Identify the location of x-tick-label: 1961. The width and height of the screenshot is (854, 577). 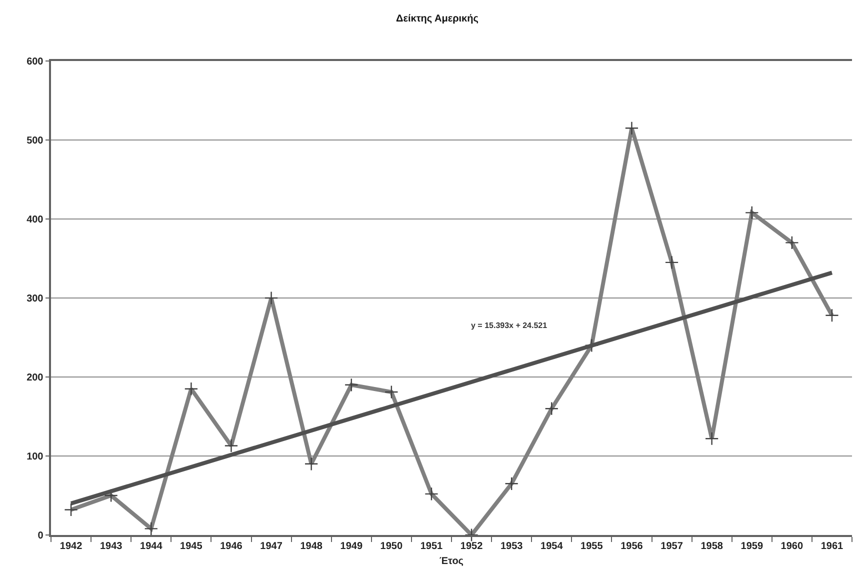
(832, 546).